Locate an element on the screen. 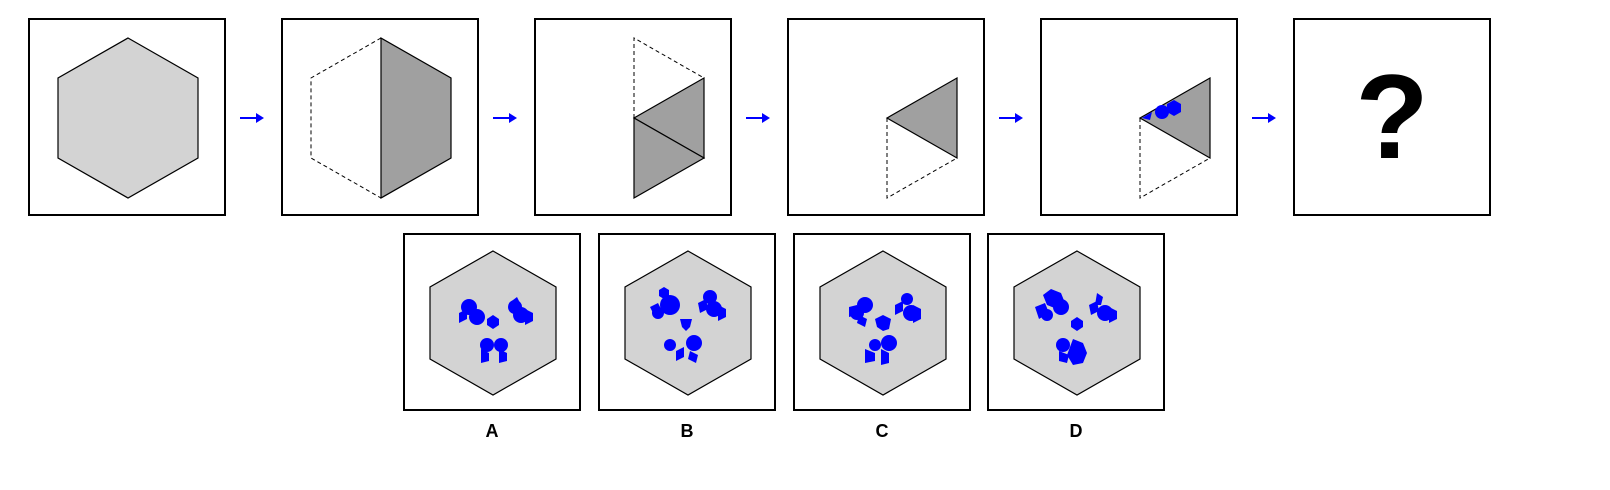 The height and width of the screenshot is (490, 1610). option-d-figure is located at coordinates (1077, 323).